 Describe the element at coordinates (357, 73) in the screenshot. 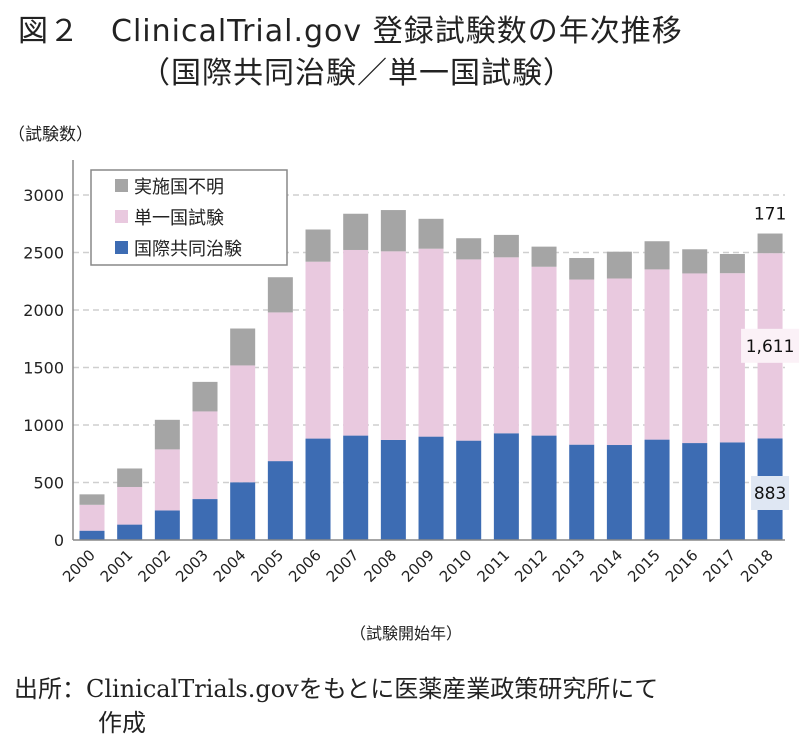

I see `chart-subtitle: （国際共同治験／単一国試験）` at that location.